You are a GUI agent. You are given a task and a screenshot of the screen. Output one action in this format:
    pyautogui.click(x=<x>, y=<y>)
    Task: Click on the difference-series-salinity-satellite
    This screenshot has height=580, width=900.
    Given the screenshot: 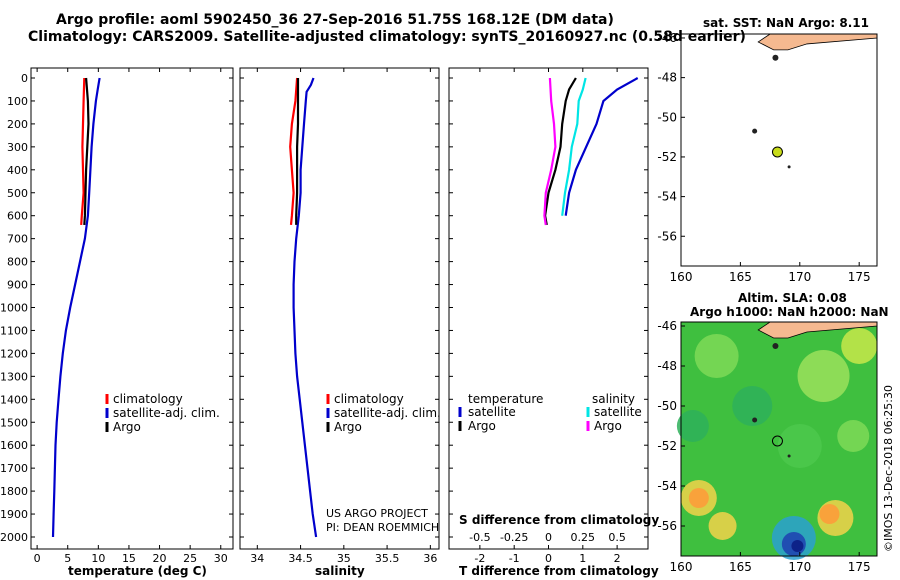 What is the action you would take?
    pyautogui.click(x=574, y=146)
    